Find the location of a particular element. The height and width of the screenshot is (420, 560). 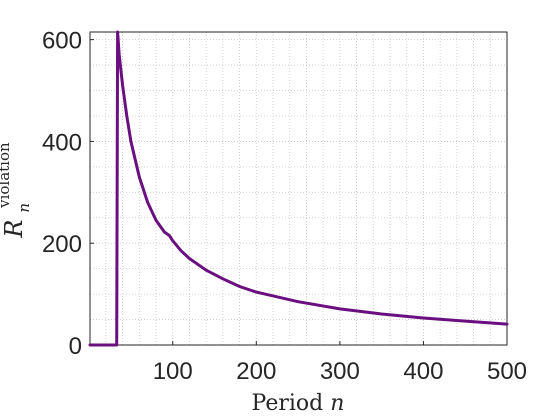

y-axis-label-base: R is located at coordinates (14, 229).